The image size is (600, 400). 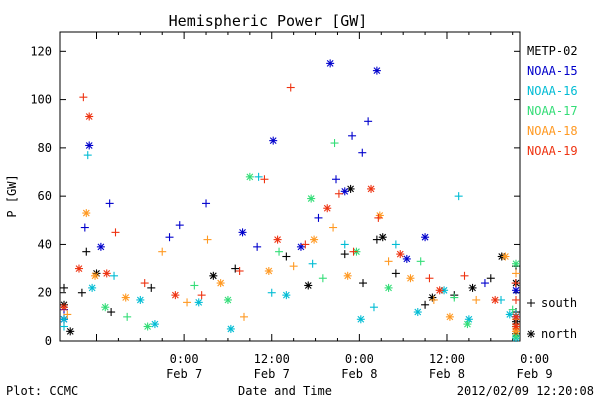 I want to click on y-tick-label: 40, so click(x=45, y=244).